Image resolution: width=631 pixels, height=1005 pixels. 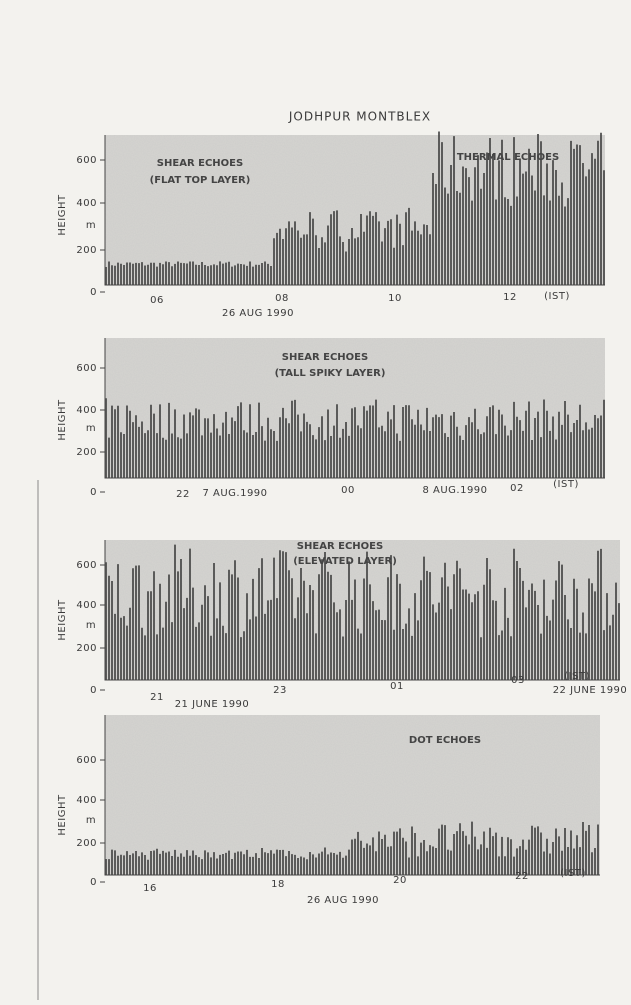 I want to click on x-tick-label: 20, so click(x=400, y=880).